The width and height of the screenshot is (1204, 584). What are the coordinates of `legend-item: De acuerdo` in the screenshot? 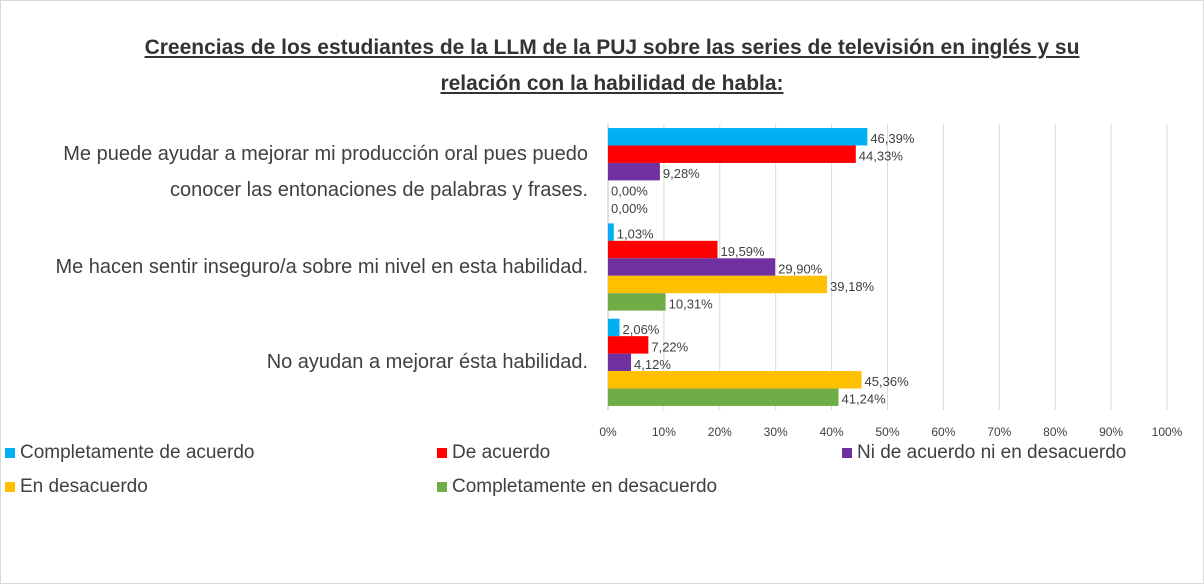 It's located at (493, 453).